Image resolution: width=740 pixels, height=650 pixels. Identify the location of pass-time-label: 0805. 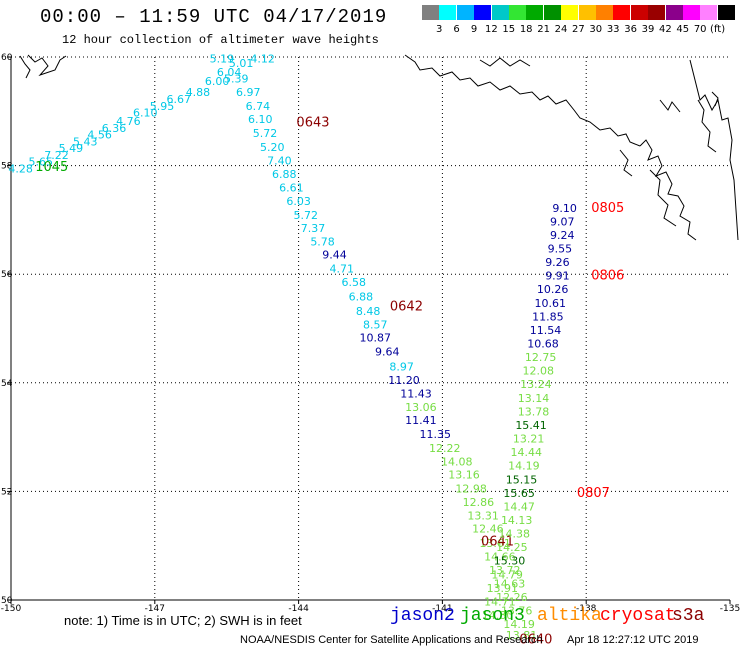
(607, 208).